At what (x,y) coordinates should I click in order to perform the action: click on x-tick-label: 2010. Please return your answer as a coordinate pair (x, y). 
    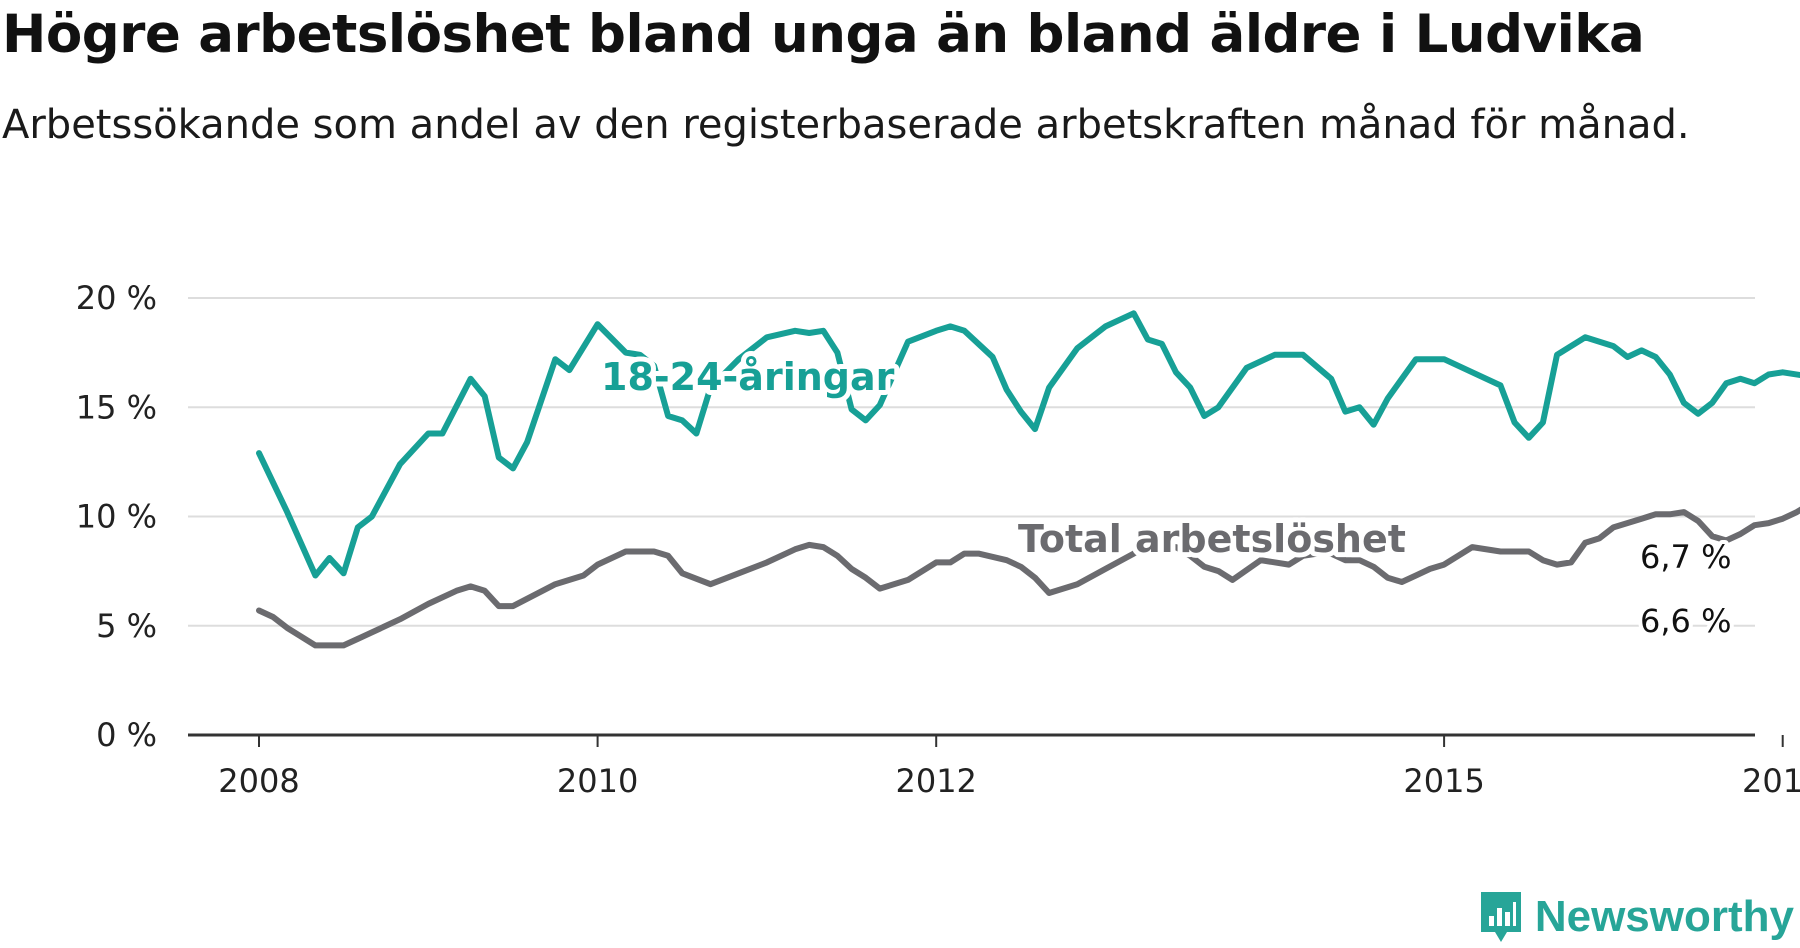
    Looking at the image, I should click on (597, 781).